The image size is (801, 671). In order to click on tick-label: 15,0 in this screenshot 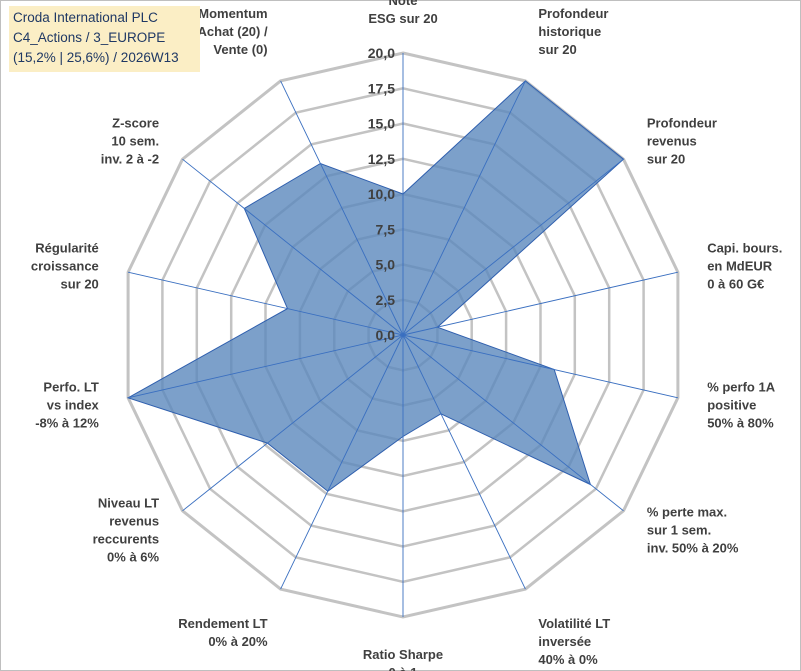, I will do `click(381, 124)`.